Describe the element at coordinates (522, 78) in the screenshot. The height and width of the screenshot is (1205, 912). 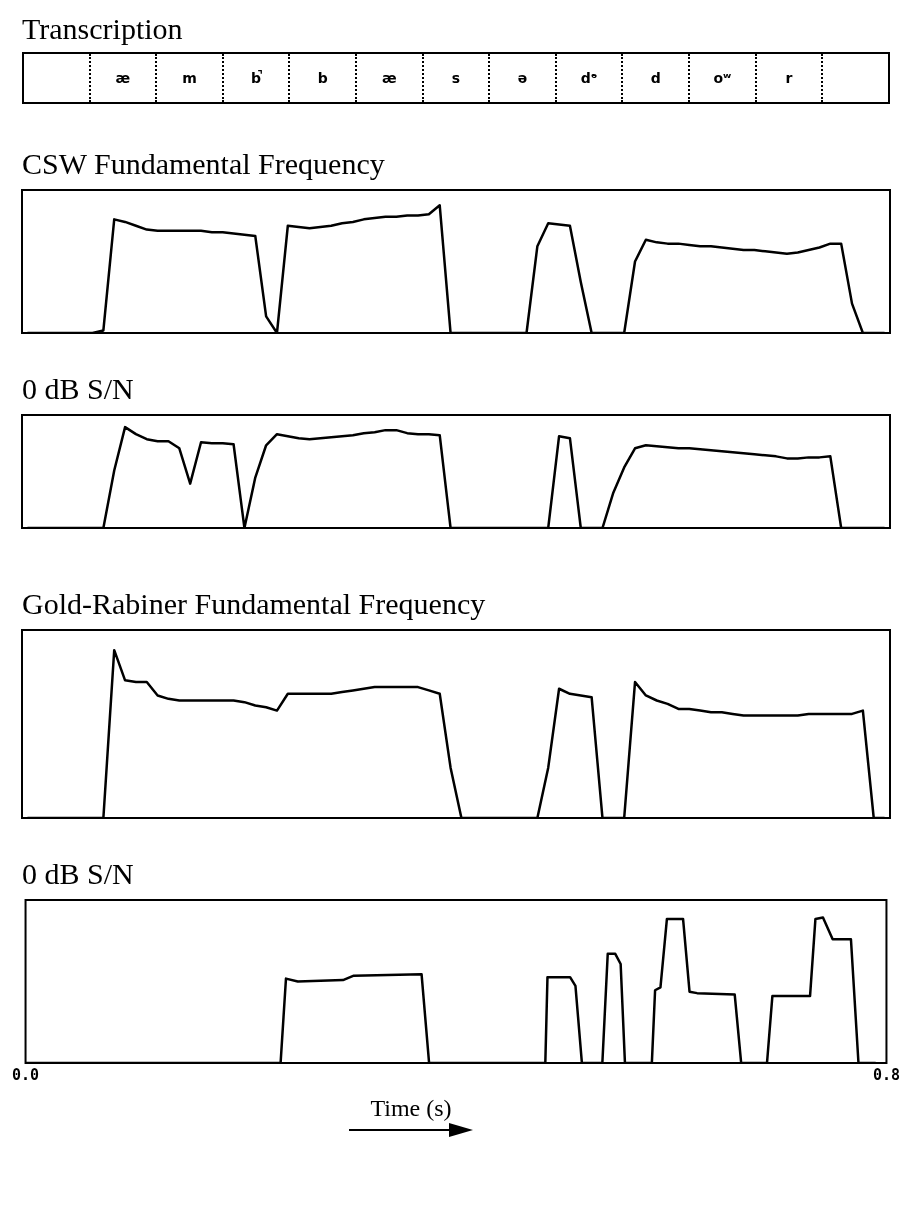
I see `text: ə` at that location.